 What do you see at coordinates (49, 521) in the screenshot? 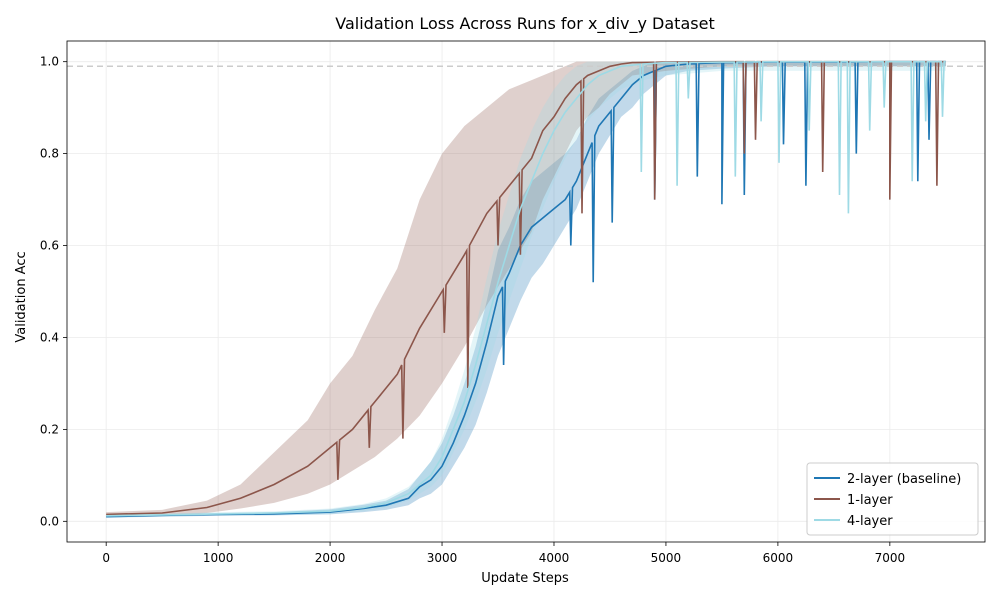
I see `y-tick-label: 0.0` at bounding box center [49, 521].